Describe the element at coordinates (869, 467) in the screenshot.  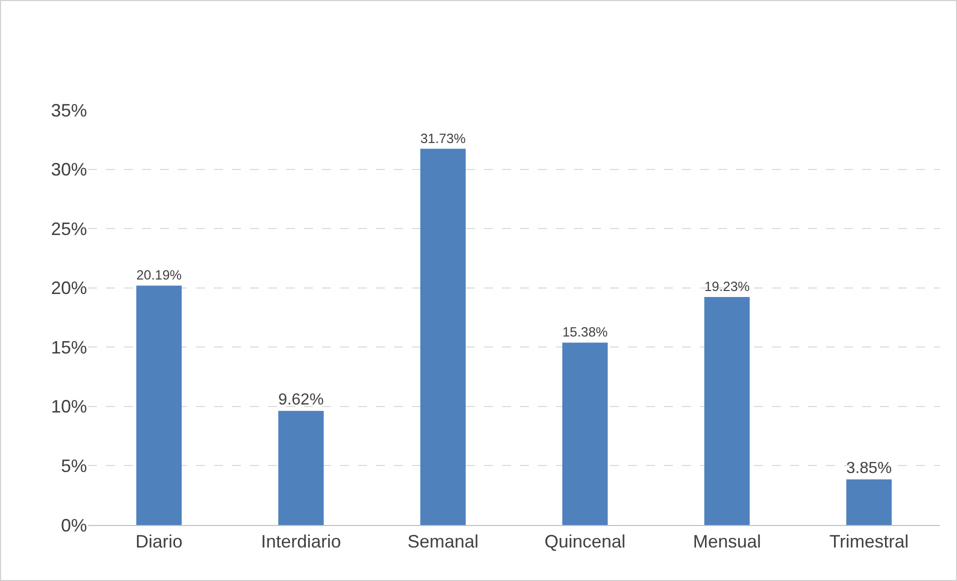
I see `data-label: 3.85%` at that location.